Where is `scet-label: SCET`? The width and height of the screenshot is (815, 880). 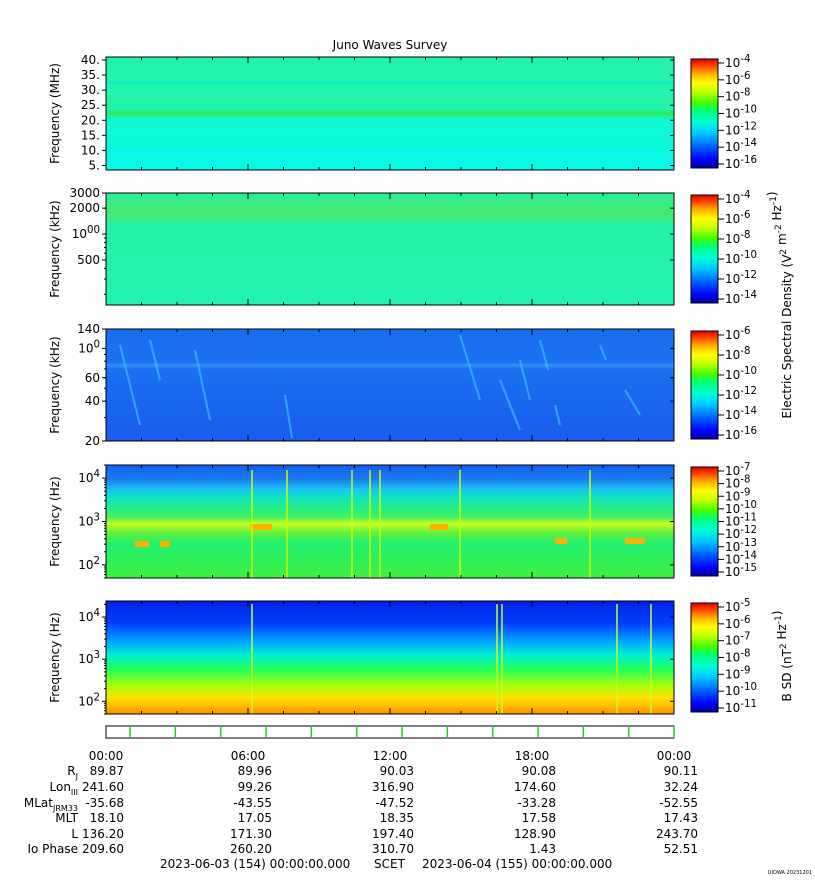 scet-label: SCET is located at coordinates (390, 864).